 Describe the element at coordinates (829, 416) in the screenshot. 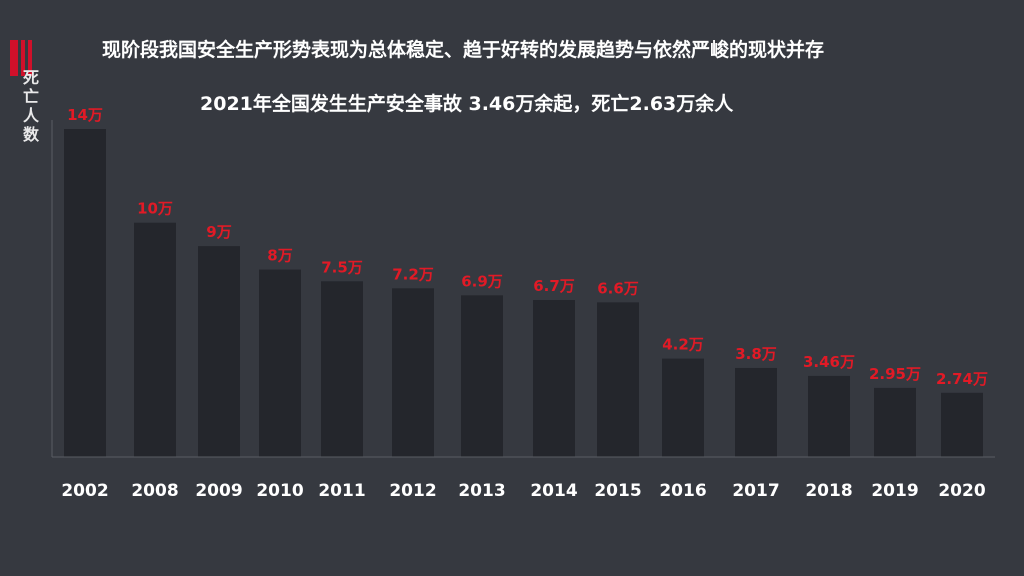

I see `bar-2018` at that location.